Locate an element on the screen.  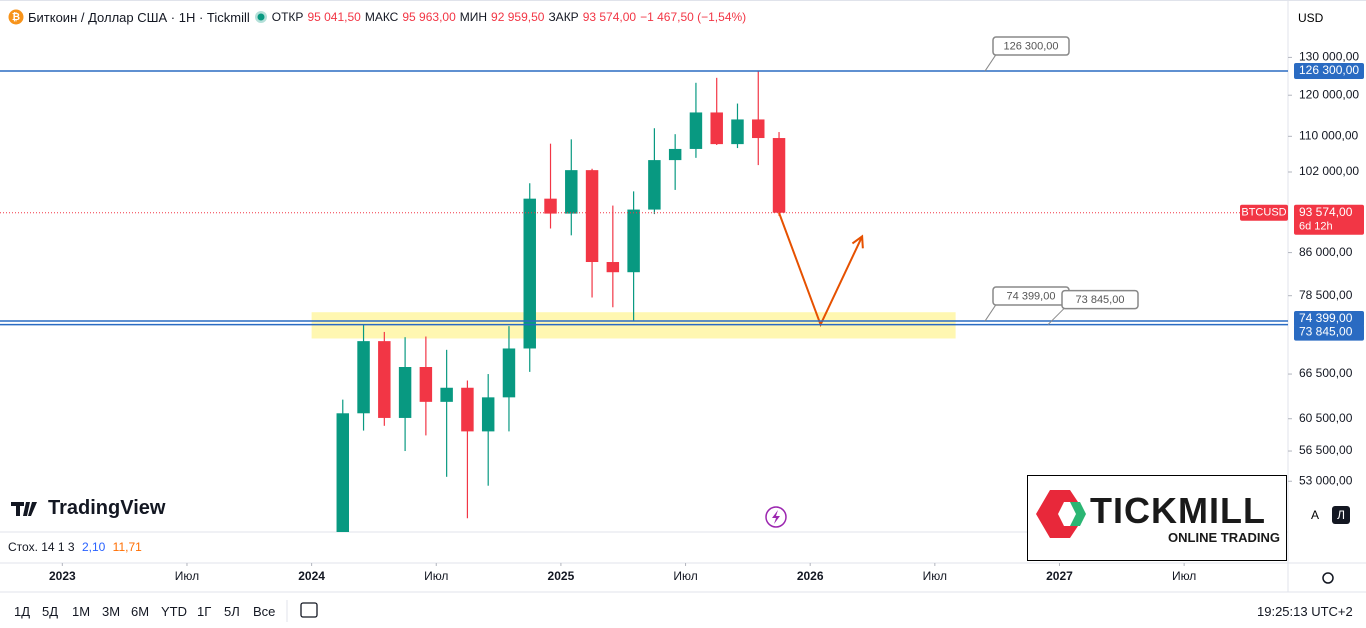
y-tick-label: 120 000,00 is located at coordinates (1329, 94).